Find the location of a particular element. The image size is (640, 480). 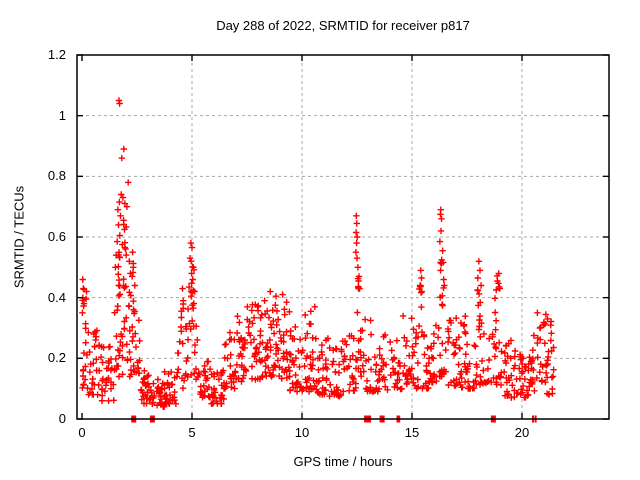

x-tick-label: 10 is located at coordinates (302, 432).